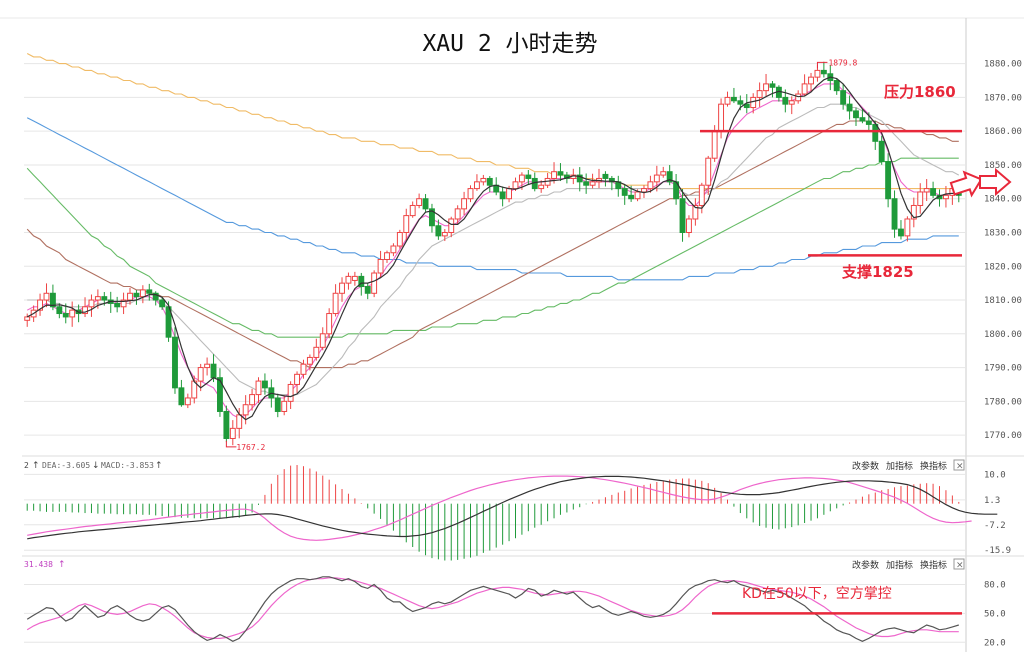 This screenshot has height=656, width=1024. I want to click on price-tick-label: 1870.00, so click(1003, 98).